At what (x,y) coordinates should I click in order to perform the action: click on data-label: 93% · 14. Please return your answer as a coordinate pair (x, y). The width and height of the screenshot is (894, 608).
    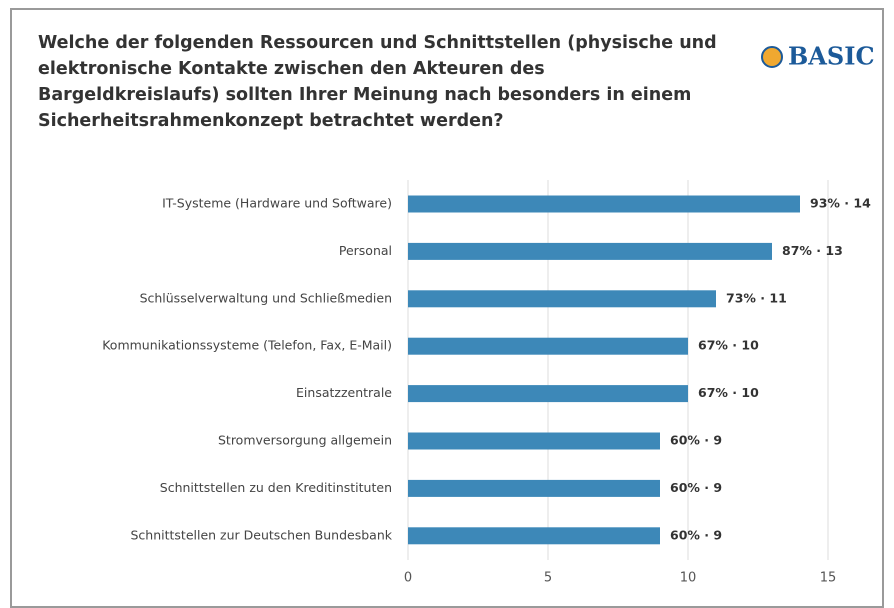
    Looking at the image, I should click on (840, 203).